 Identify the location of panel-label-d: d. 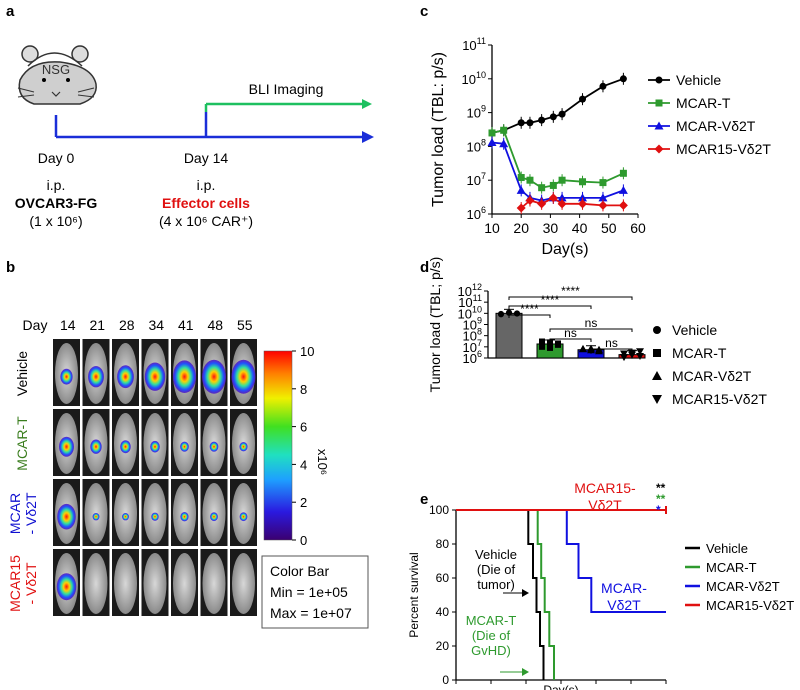
(424, 267).